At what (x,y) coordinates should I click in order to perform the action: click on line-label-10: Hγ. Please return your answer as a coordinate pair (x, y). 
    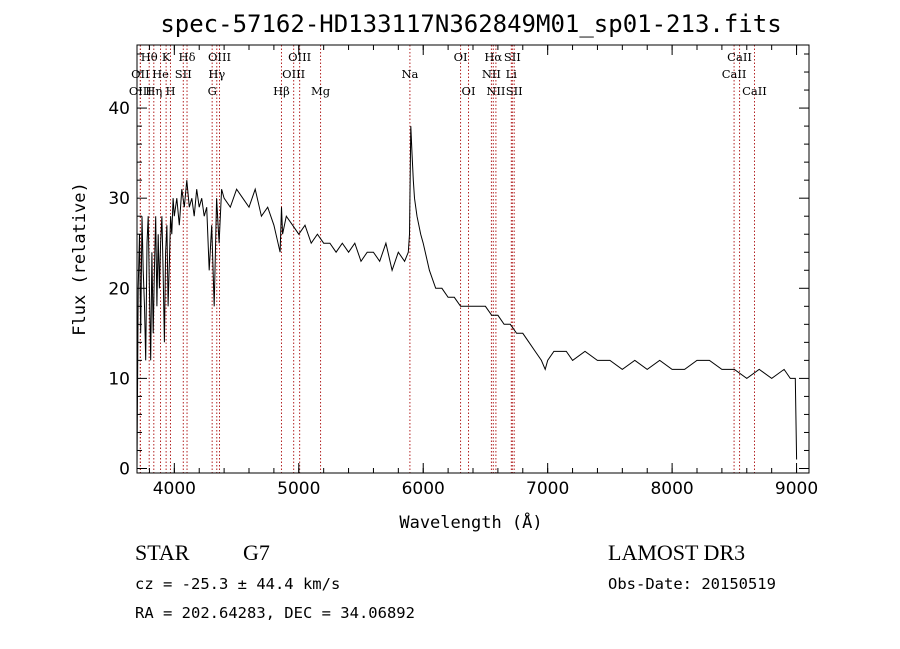
    Looking at the image, I should click on (216, 74).